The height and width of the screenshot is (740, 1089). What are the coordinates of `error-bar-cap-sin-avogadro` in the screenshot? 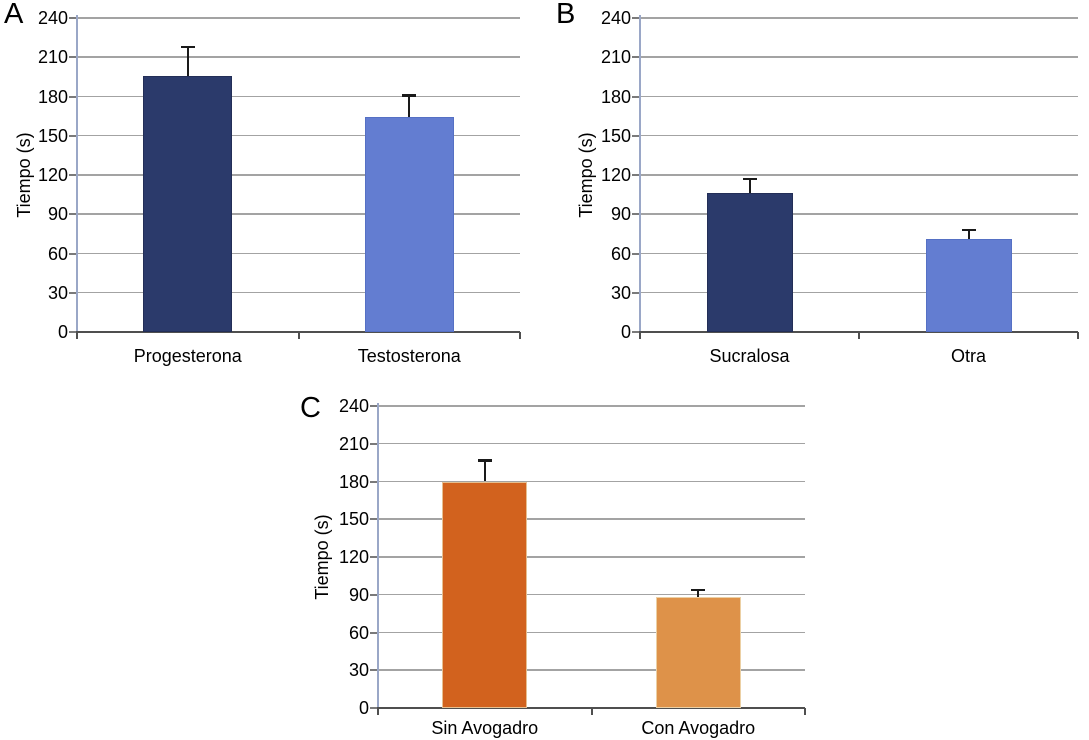 It's located at (484, 460).